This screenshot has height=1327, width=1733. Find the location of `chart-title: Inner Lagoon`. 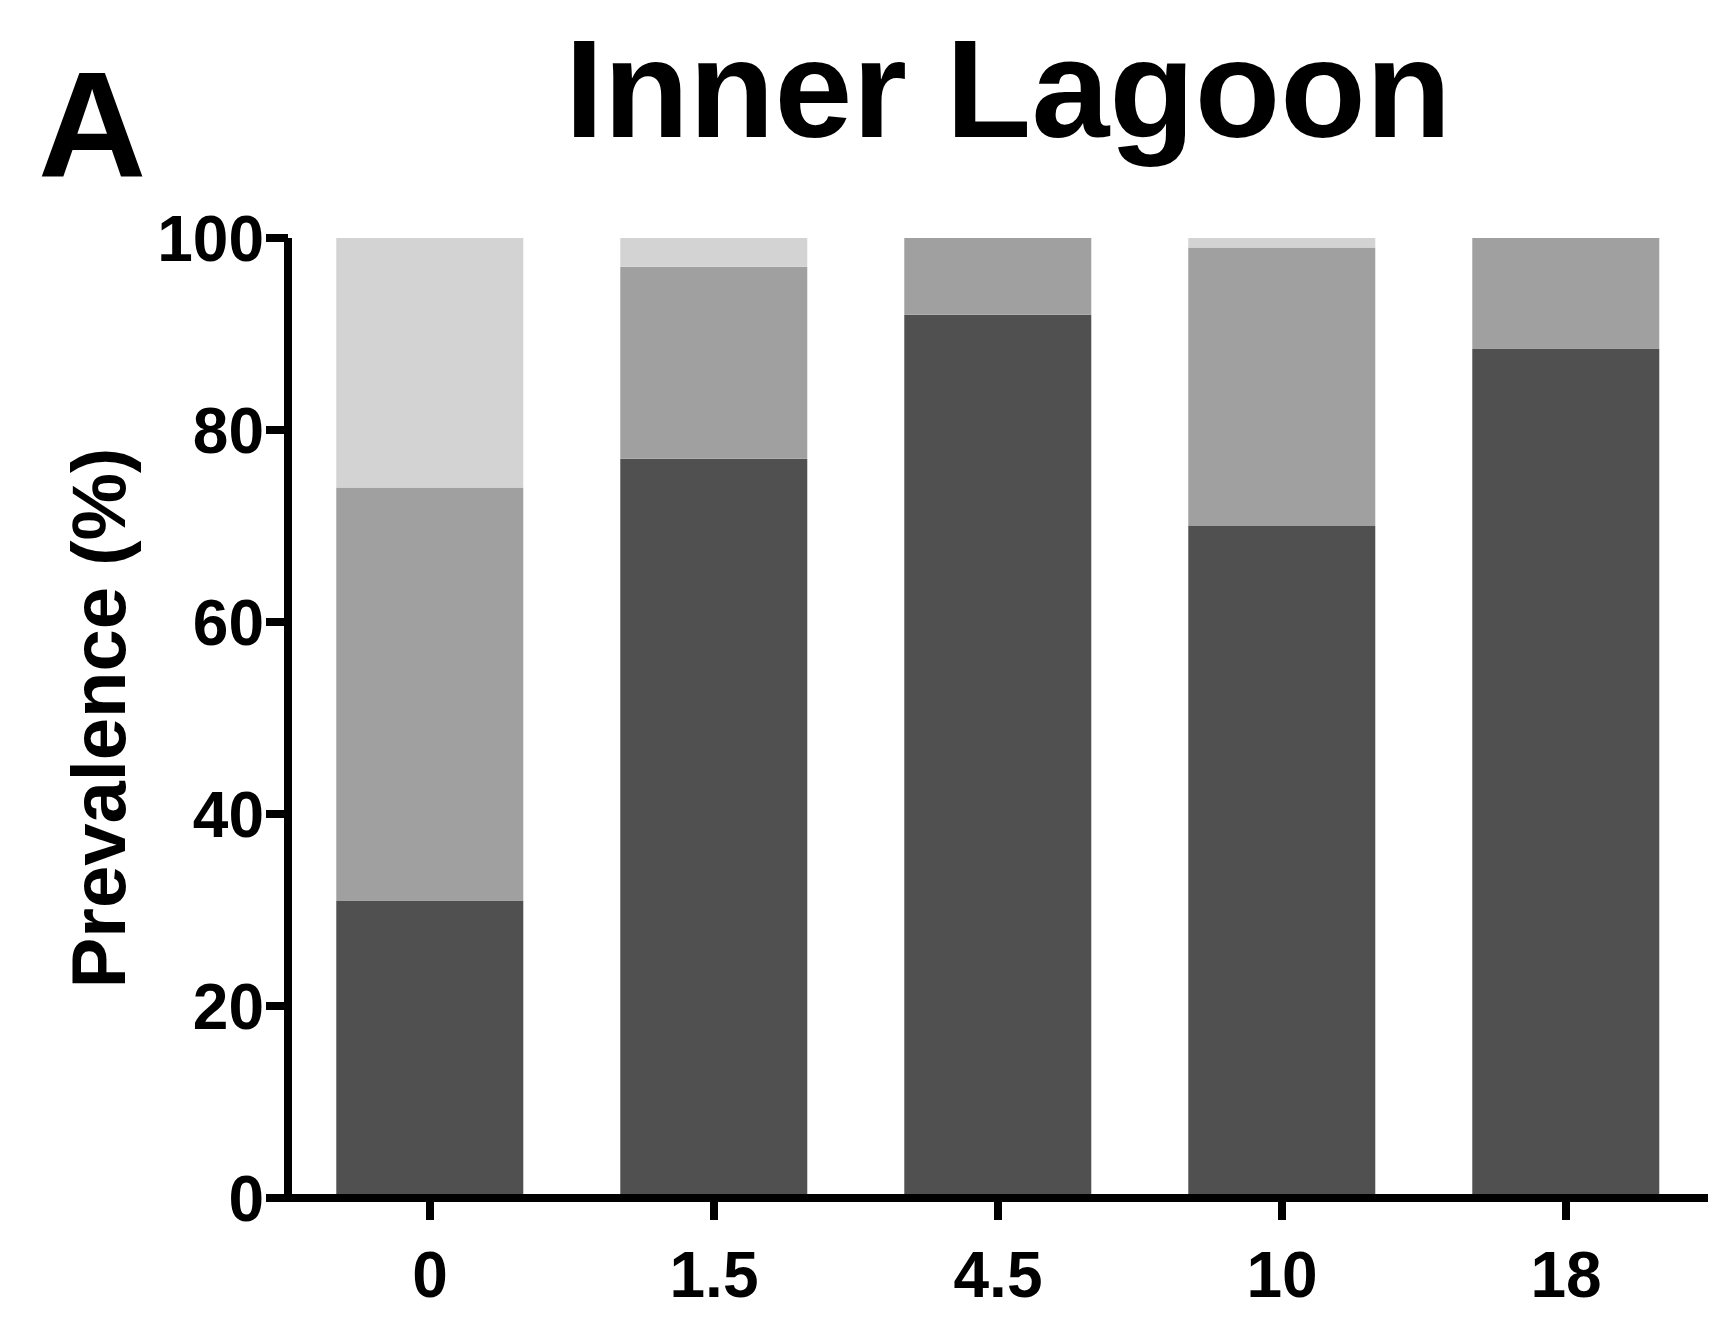

chart-title: Inner Lagoon is located at coordinates (1008, 89).